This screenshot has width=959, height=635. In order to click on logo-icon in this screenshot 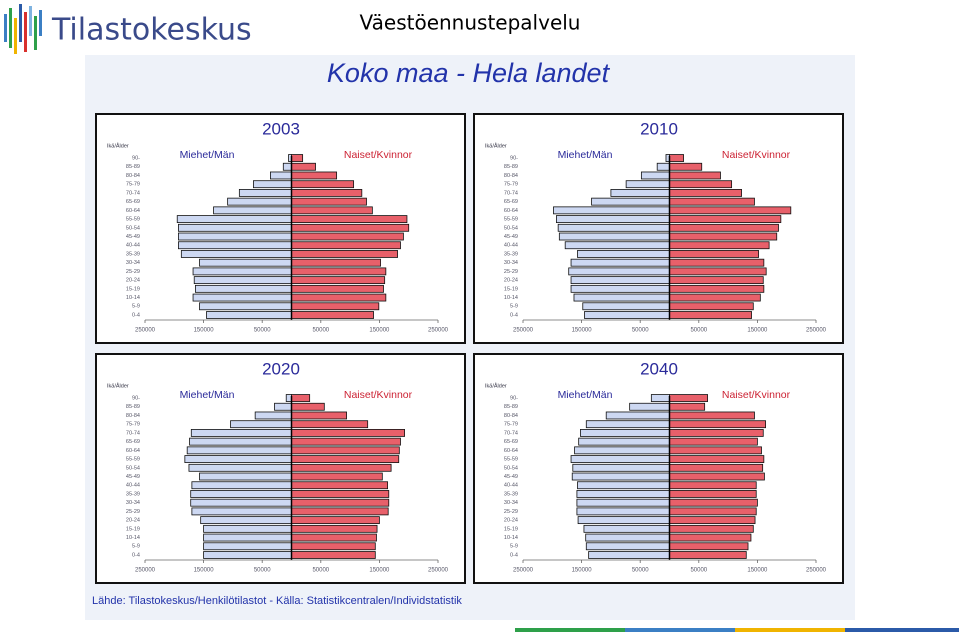, I will do `click(23, 29)`.